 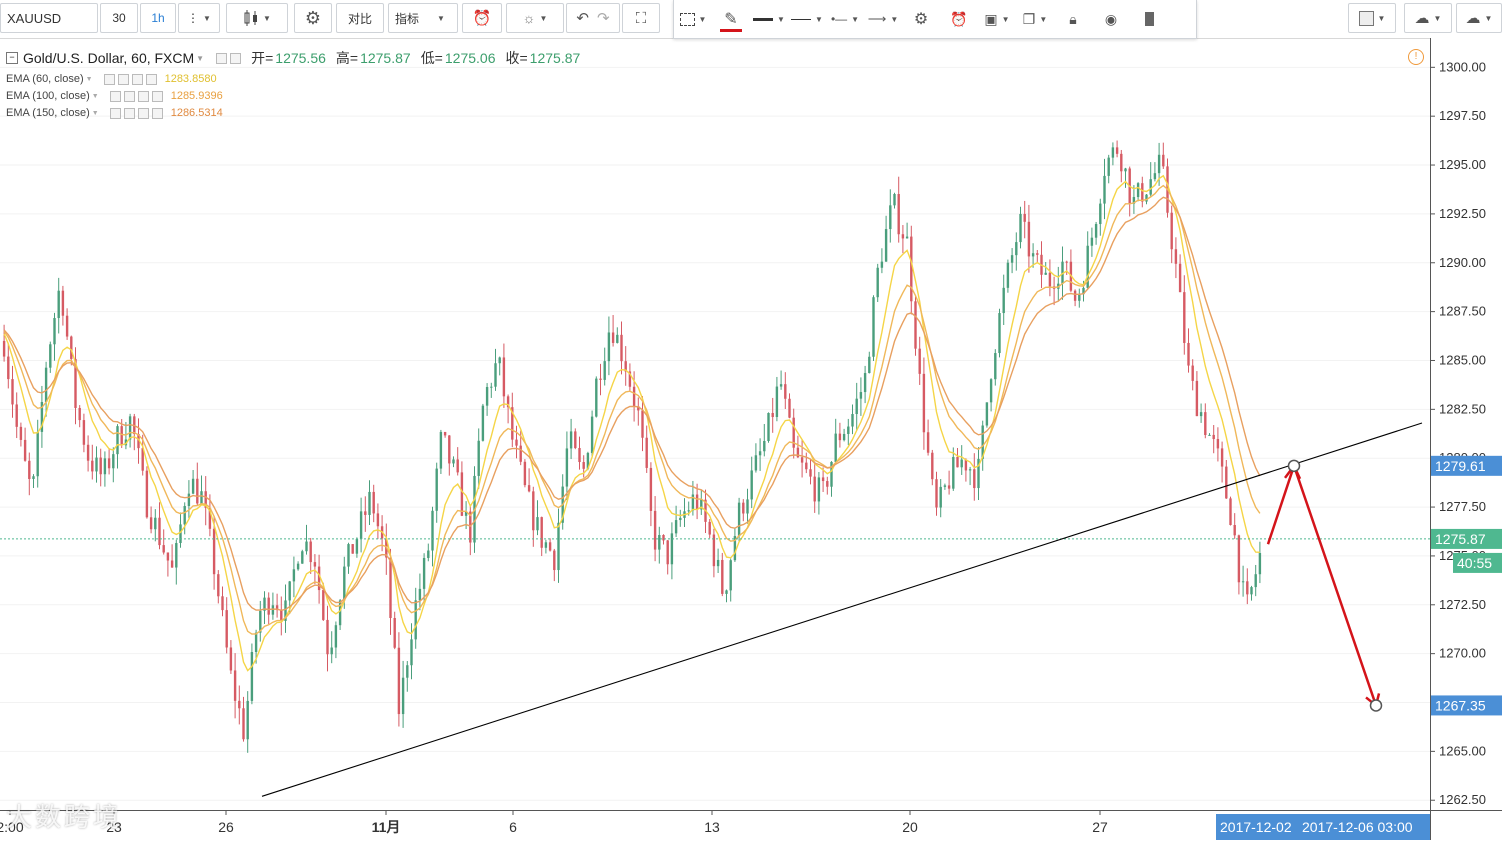 What do you see at coordinates (226, 827) in the screenshot?
I see `time-tick-label: 26` at bounding box center [226, 827].